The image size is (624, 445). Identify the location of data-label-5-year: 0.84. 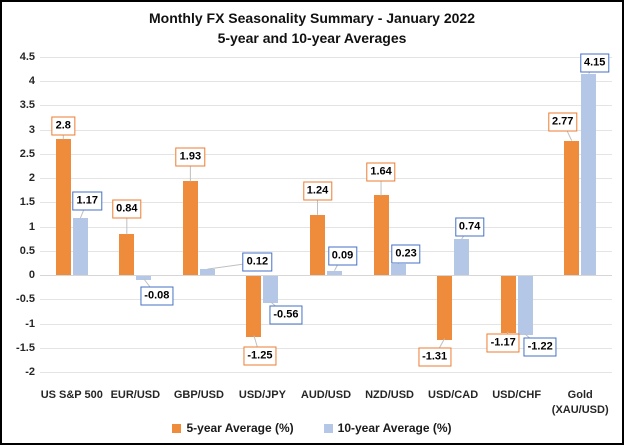
(127, 209).